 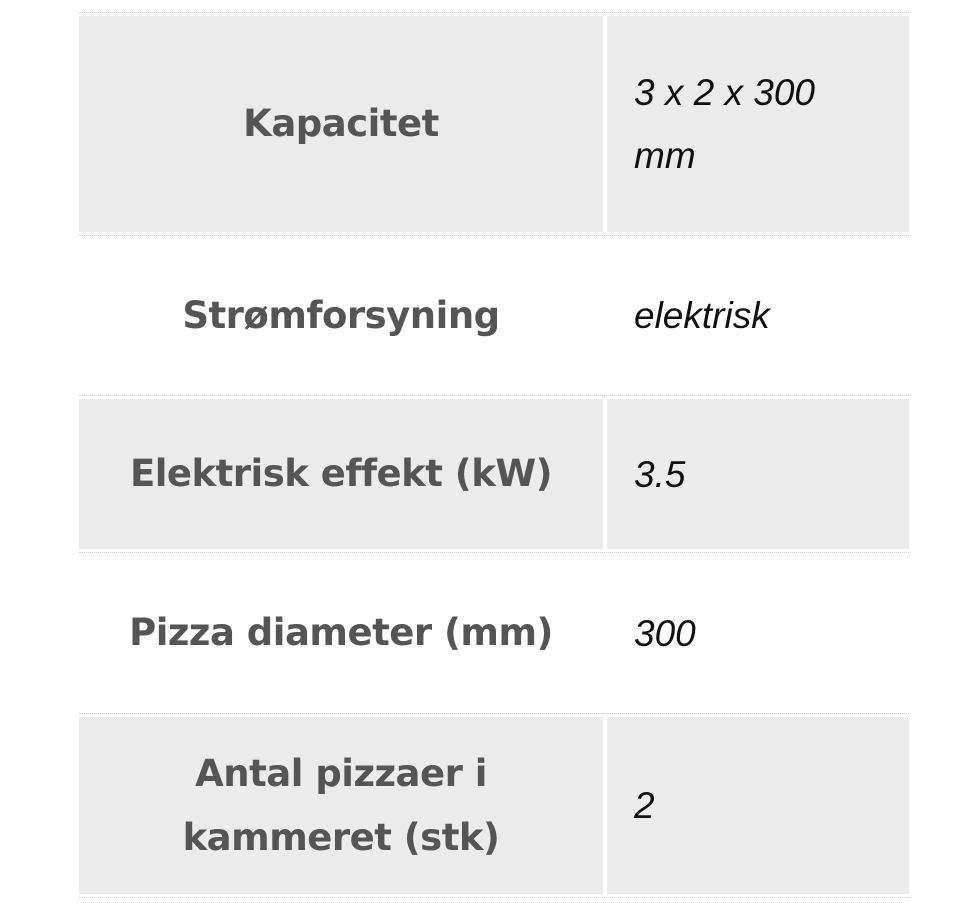 I want to click on spec-value: 300, so click(x=665, y=633).